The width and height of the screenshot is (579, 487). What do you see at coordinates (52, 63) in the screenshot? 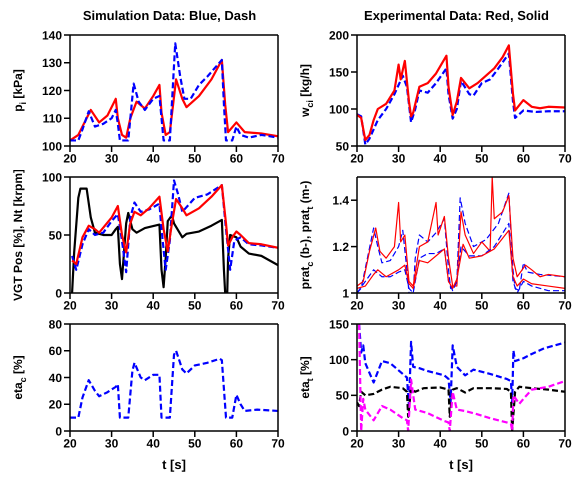
I see `y-tick-label: 130` at bounding box center [52, 63].